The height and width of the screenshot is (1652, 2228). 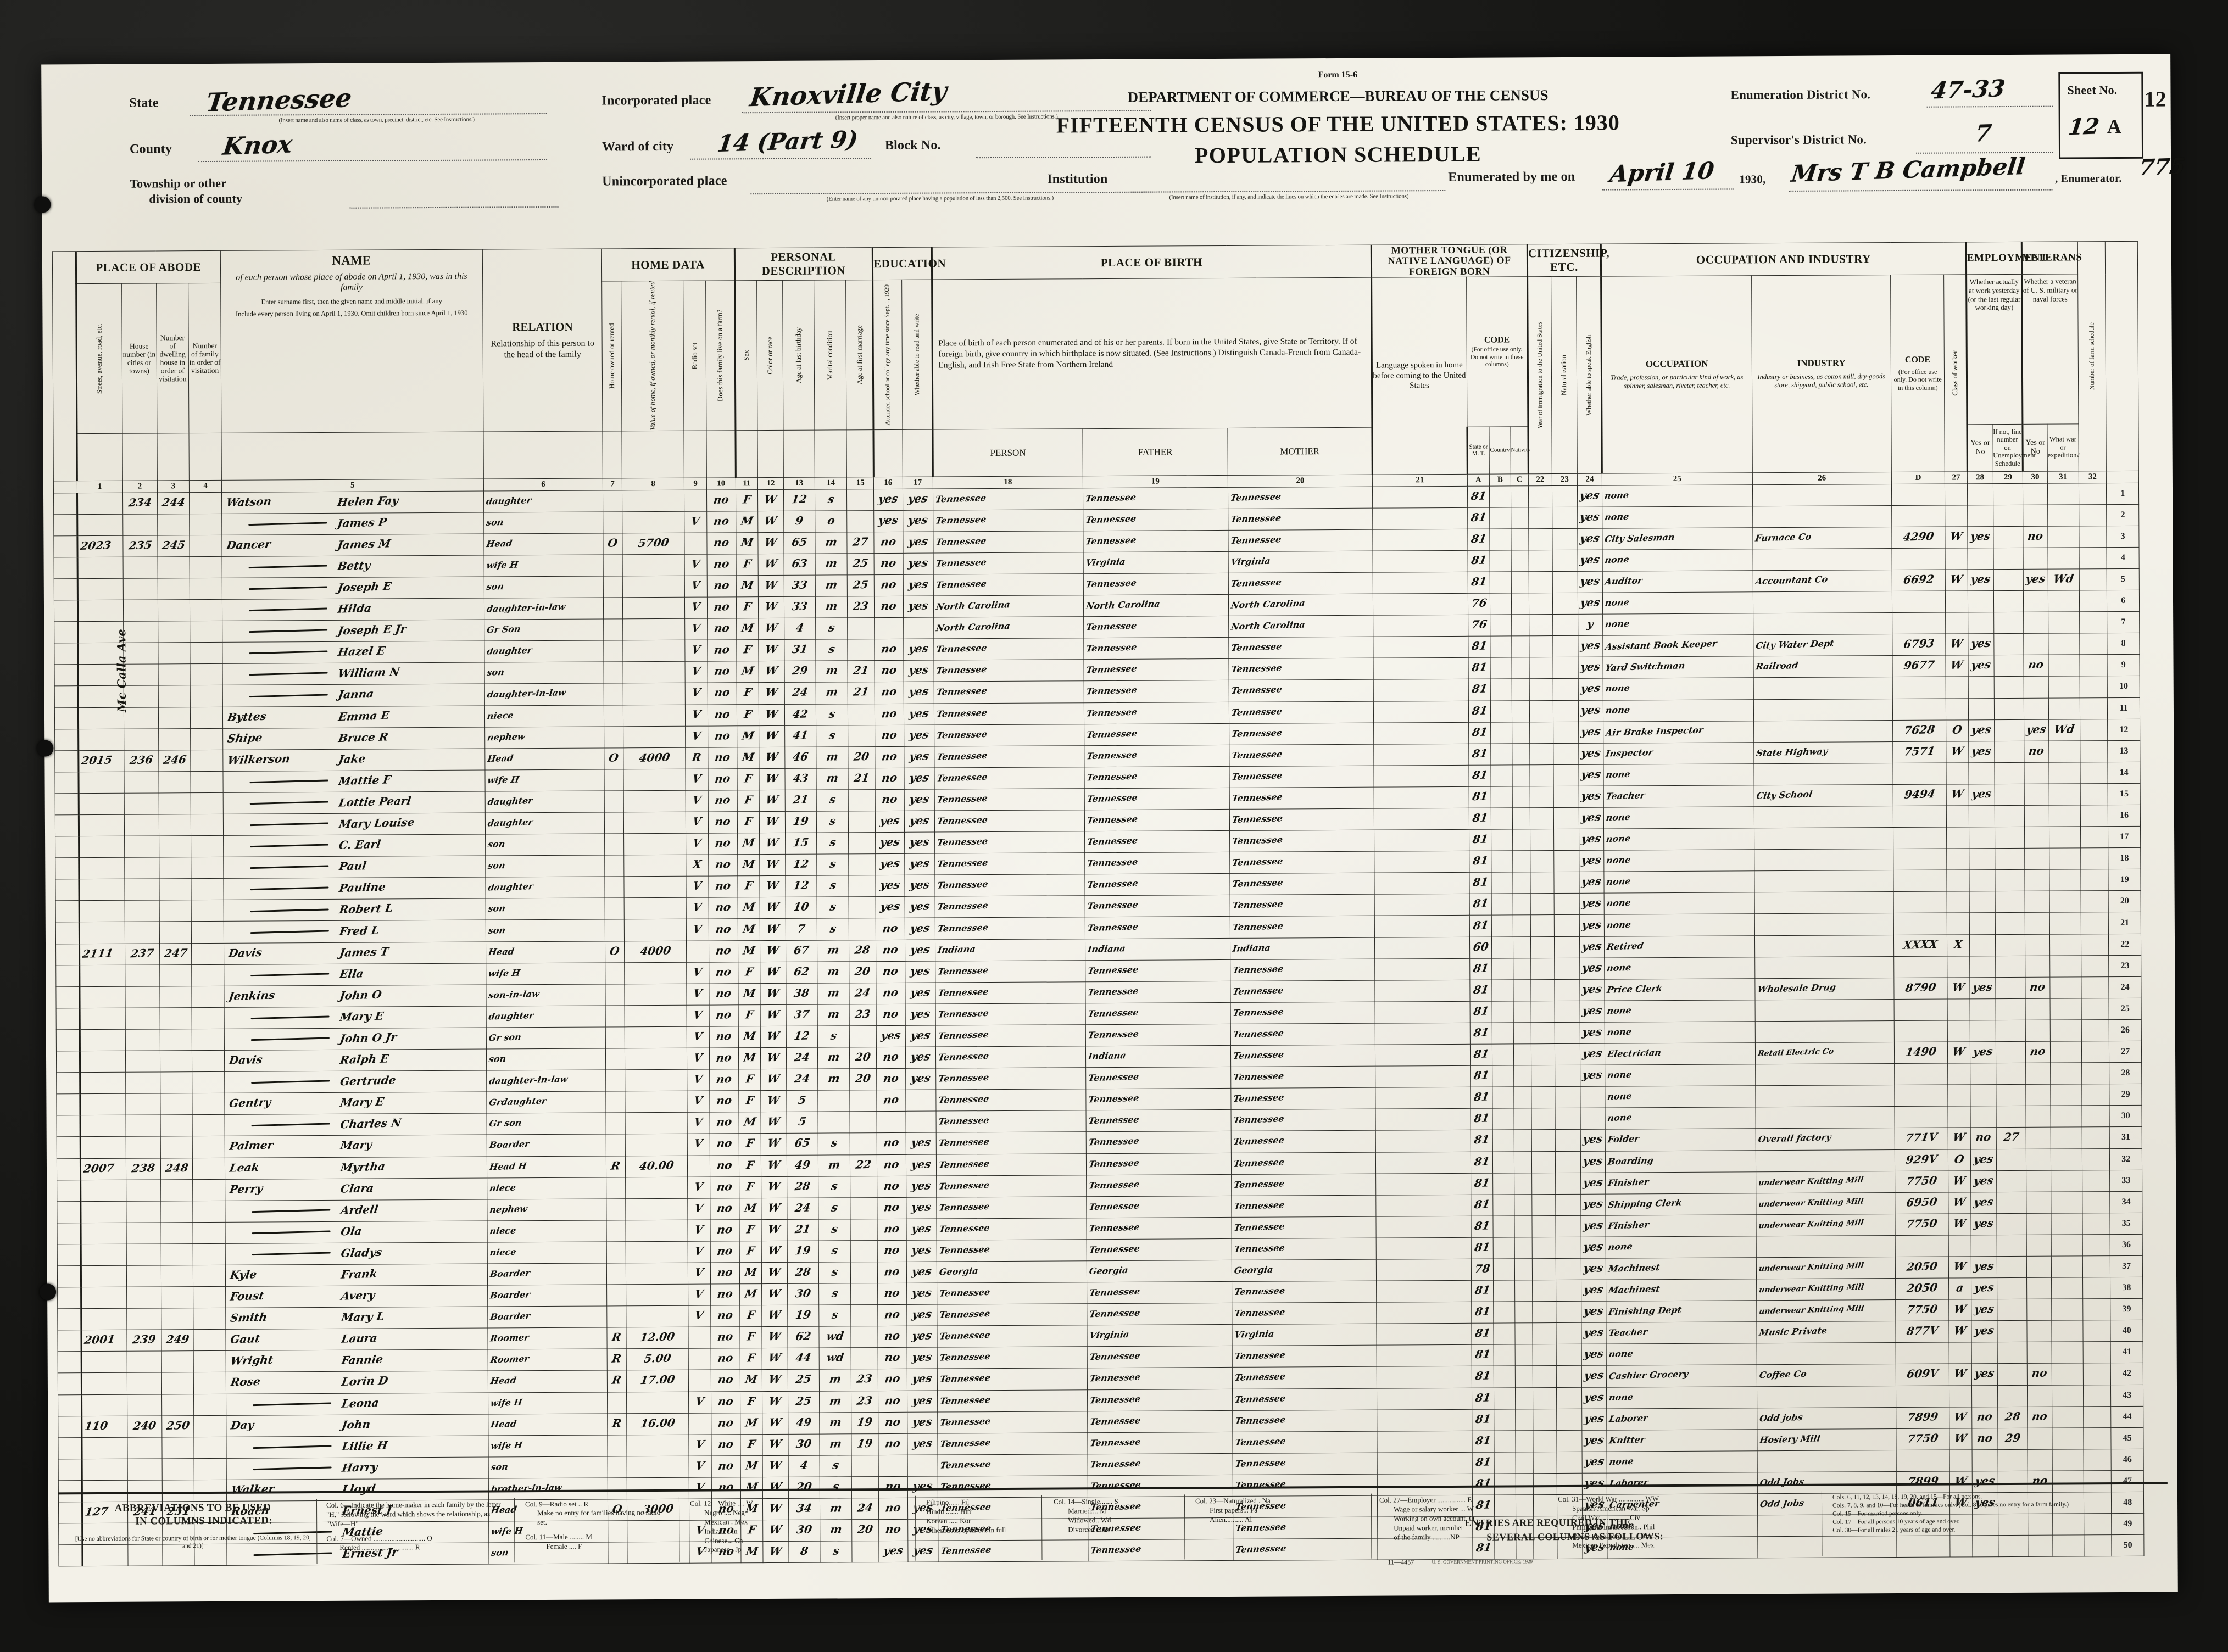 What do you see at coordinates (864, 1165) in the screenshot?
I see `cell-agem: 22` at bounding box center [864, 1165].